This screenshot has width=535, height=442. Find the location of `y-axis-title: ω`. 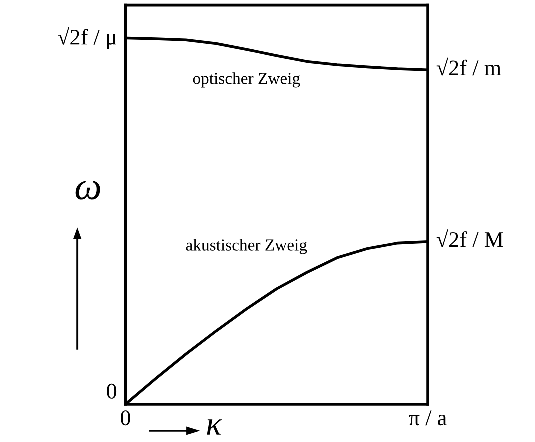

y-axis-title: ω is located at coordinates (88, 190).